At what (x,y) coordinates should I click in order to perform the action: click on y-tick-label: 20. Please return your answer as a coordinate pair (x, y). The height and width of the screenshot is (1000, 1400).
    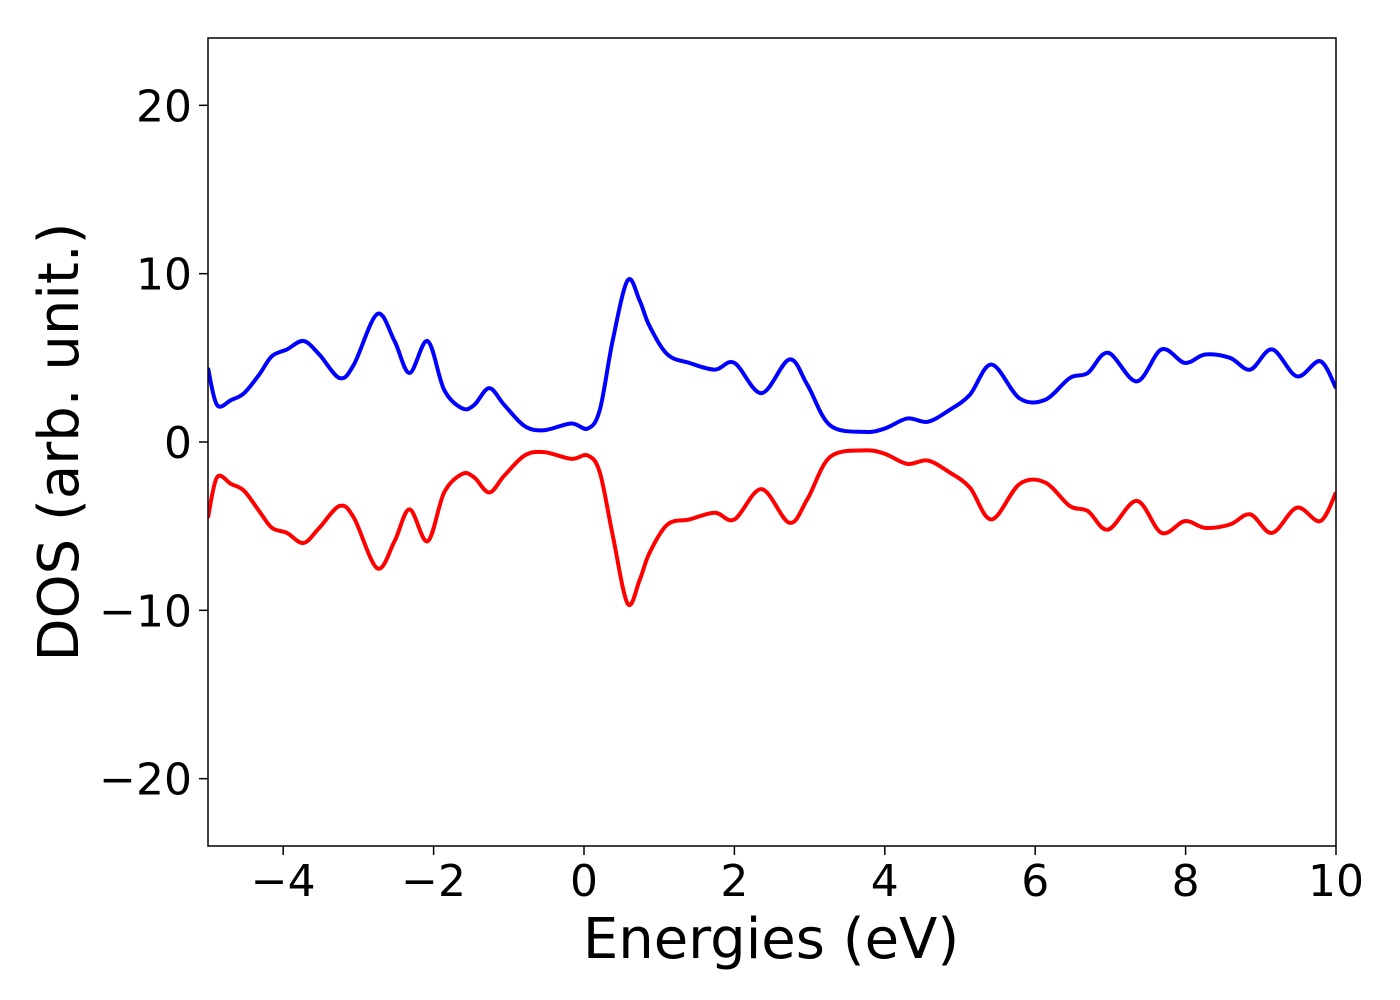
    Looking at the image, I should click on (164, 106).